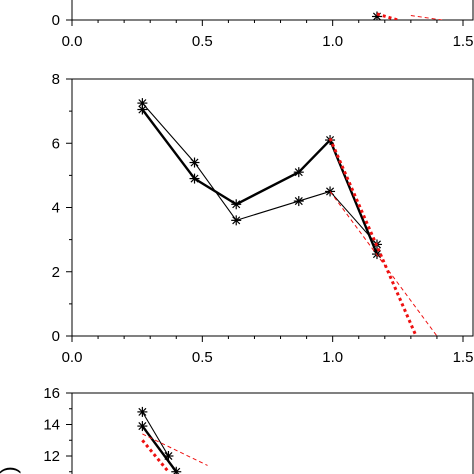 The width and height of the screenshot is (474, 474). What do you see at coordinates (56, 143) in the screenshot?
I see `y-tick-label: 6` at bounding box center [56, 143].